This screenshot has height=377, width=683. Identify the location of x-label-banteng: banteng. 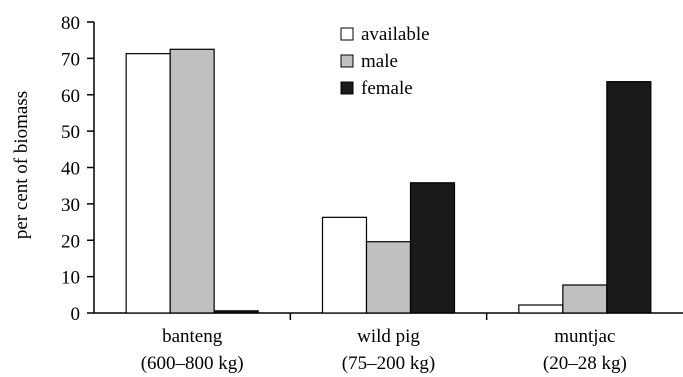
(192, 336).